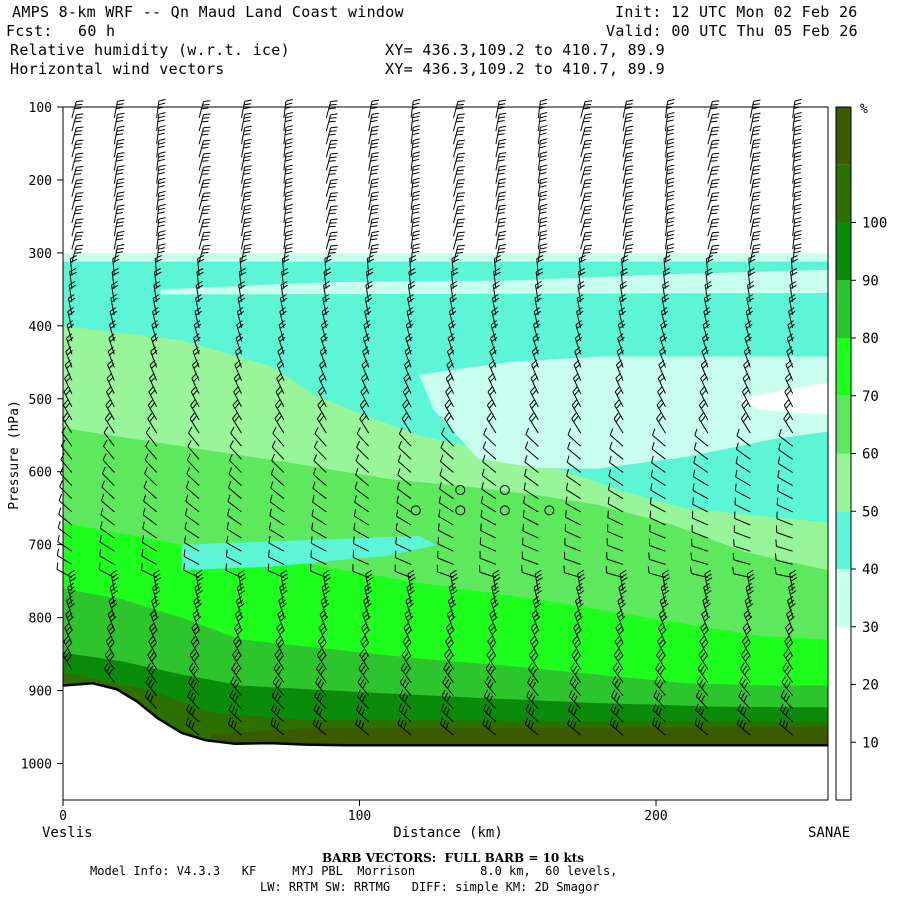 This screenshot has width=900, height=900. I want to click on init-time: Init: 12 UTC Mon 02 Feb 26, so click(736, 12).